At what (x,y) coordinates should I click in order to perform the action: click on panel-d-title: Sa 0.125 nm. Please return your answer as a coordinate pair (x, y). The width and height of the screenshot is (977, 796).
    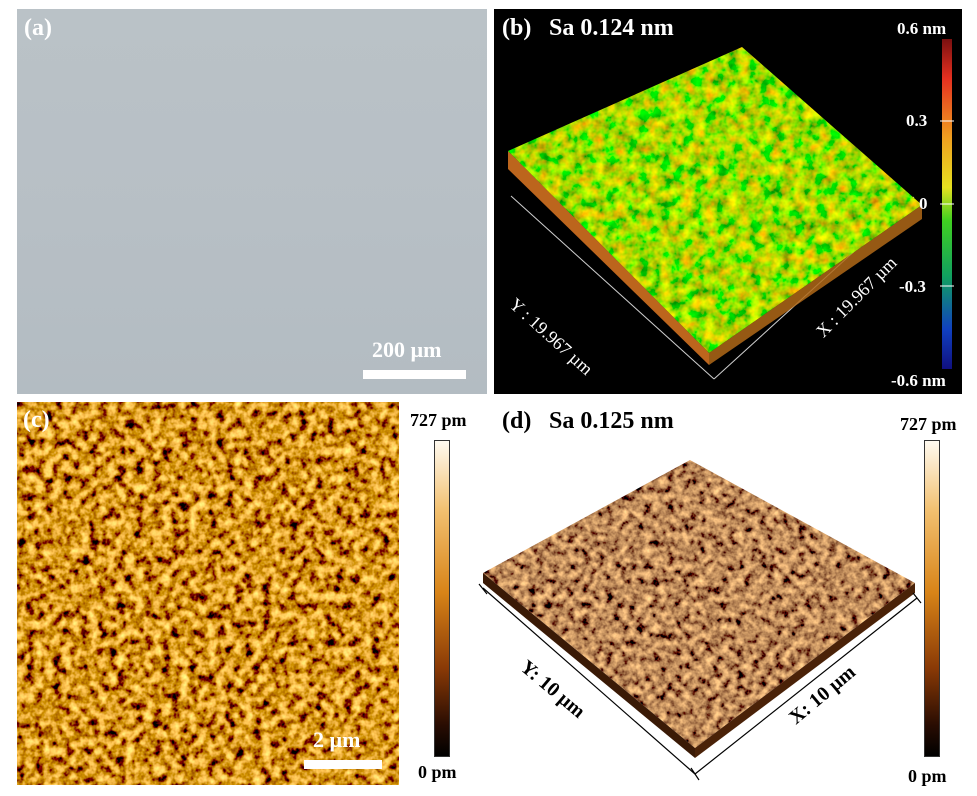
    Looking at the image, I should click on (611, 421).